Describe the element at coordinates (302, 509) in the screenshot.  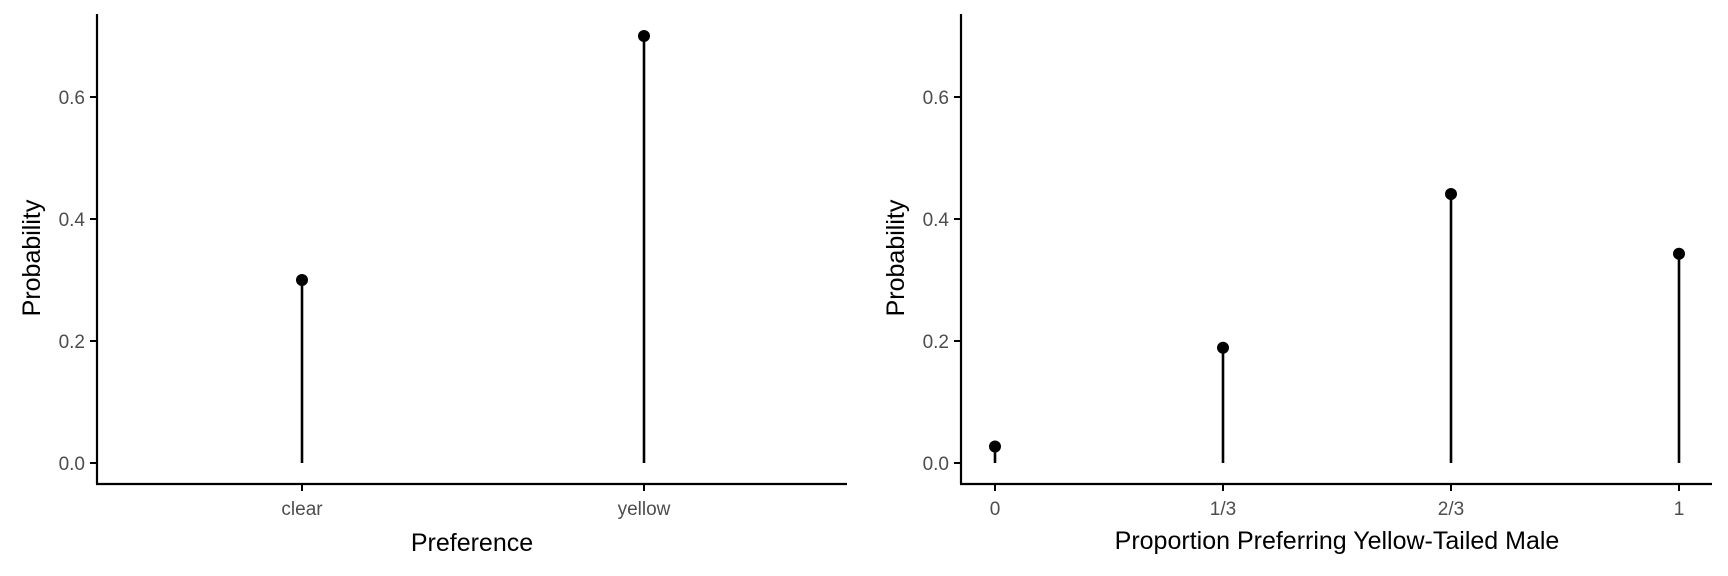
I see `x-tick-label: clear` at that location.